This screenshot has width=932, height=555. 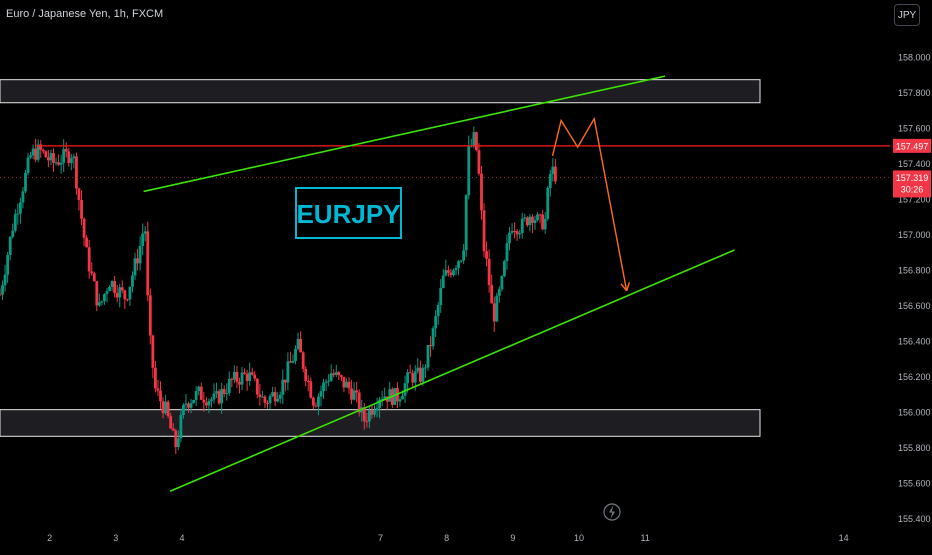 I want to click on chart-title: EURJPY, so click(x=348, y=214).